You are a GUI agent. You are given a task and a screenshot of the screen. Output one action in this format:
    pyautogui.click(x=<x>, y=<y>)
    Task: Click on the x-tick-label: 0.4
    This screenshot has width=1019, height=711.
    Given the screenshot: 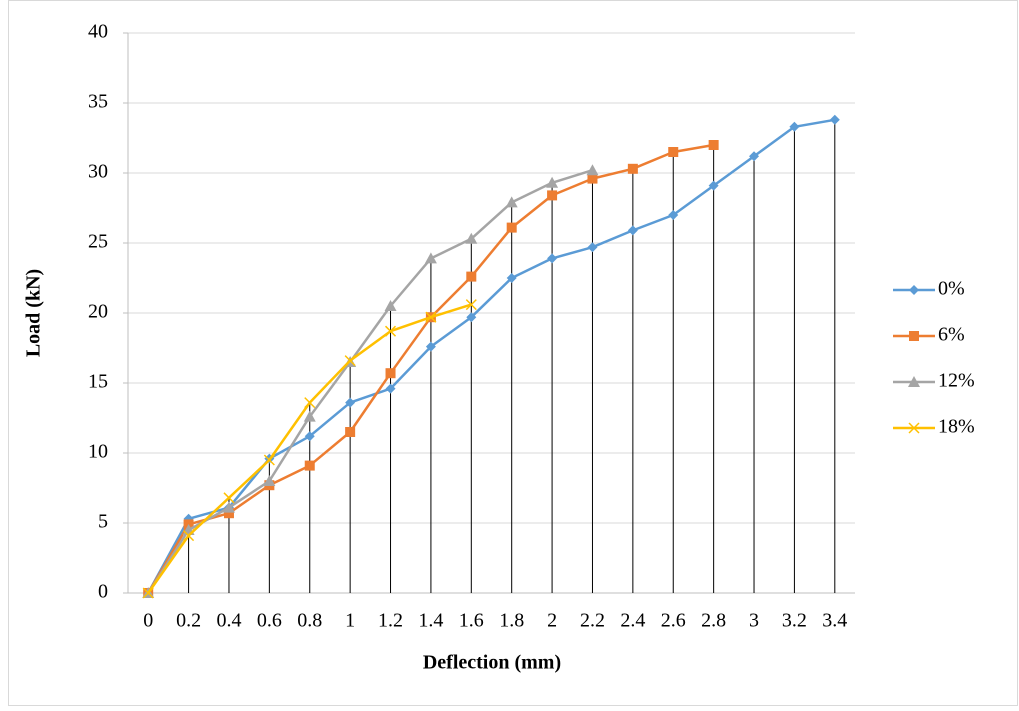 What is the action you would take?
    pyautogui.click(x=228, y=621)
    